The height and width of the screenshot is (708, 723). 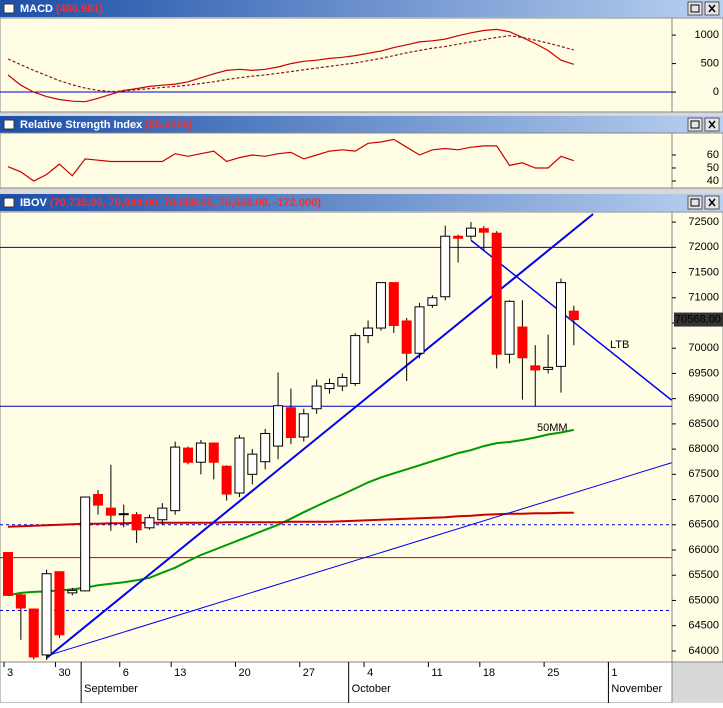 What do you see at coordinates (703, 575) in the screenshot?
I see `y-tick-label: 65500` at bounding box center [703, 575].